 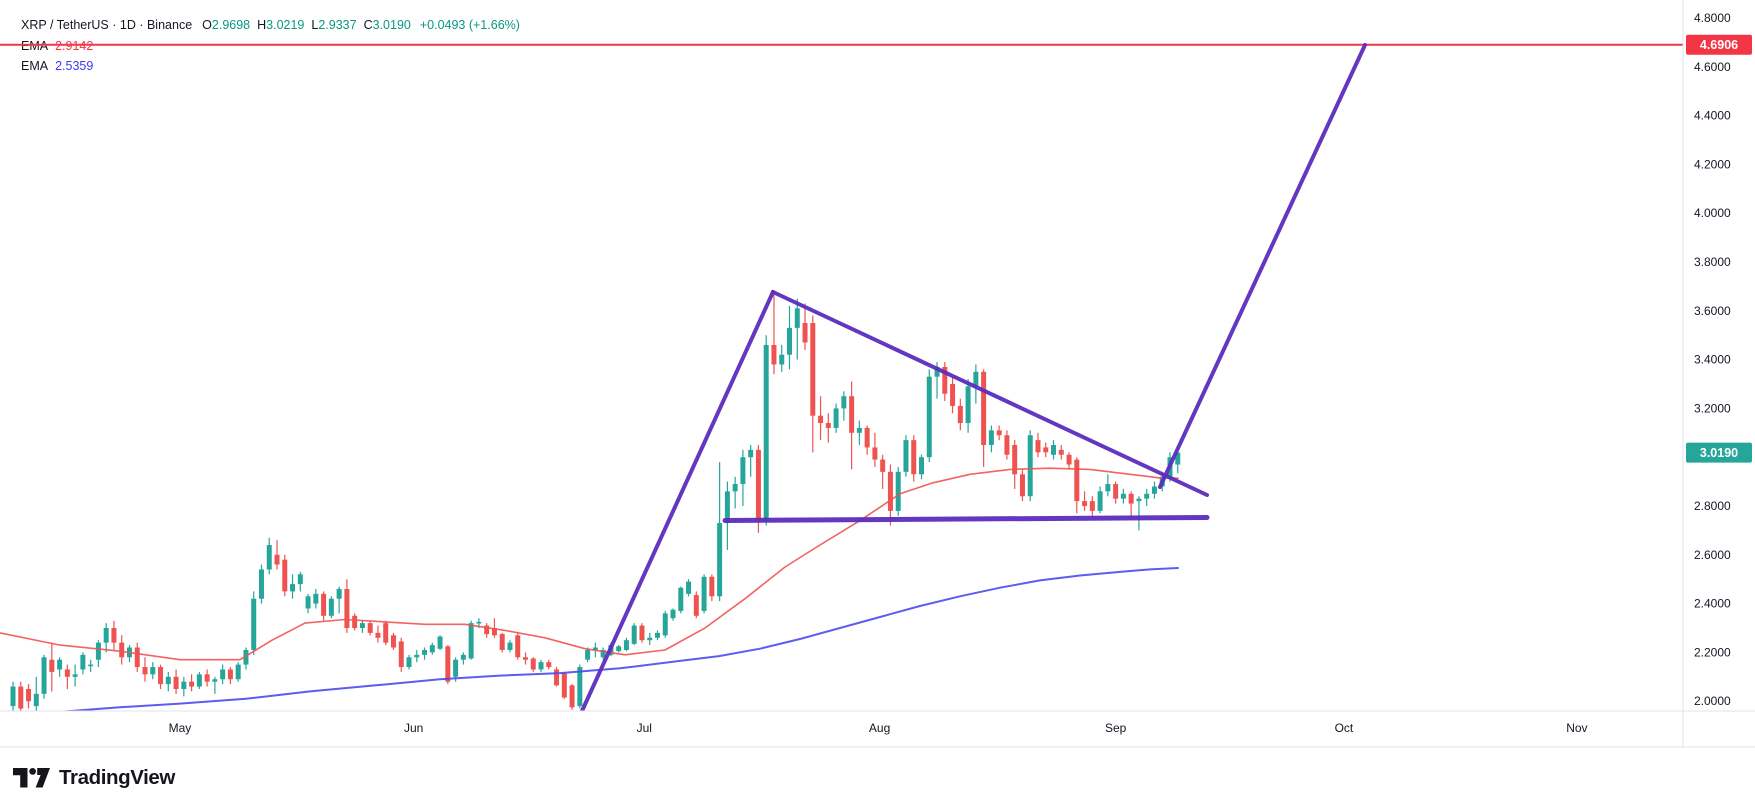 What do you see at coordinates (1712, 701) in the screenshot?
I see `price-tick-label: 2.0000` at bounding box center [1712, 701].